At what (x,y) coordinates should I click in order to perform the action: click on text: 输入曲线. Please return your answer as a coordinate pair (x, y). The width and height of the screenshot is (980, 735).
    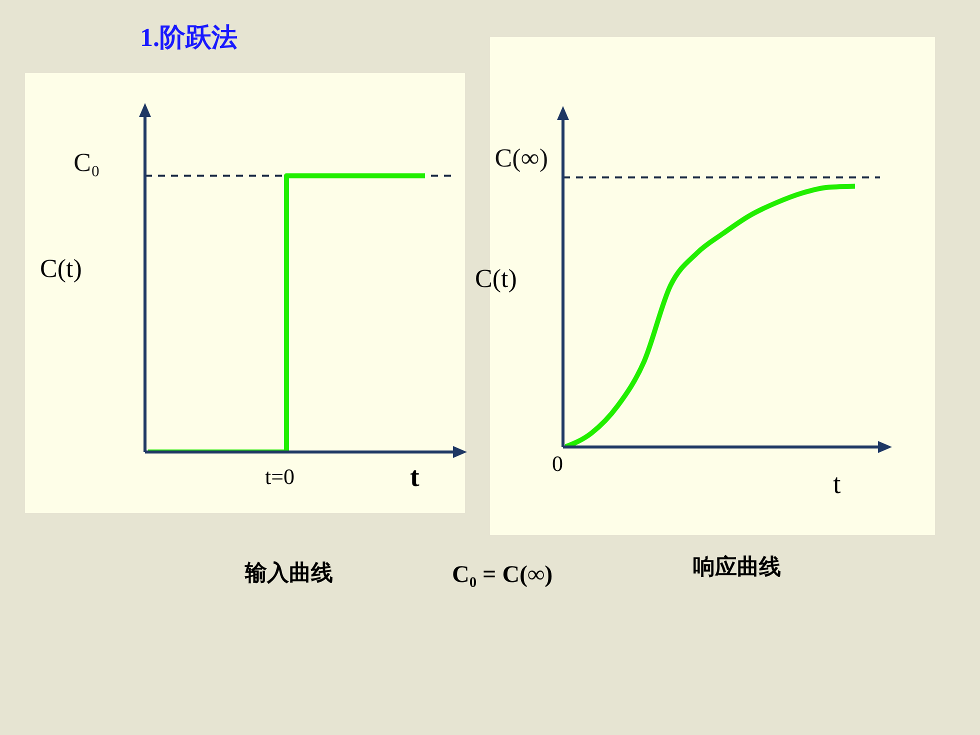
    Looking at the image, I should click on (289, 574).